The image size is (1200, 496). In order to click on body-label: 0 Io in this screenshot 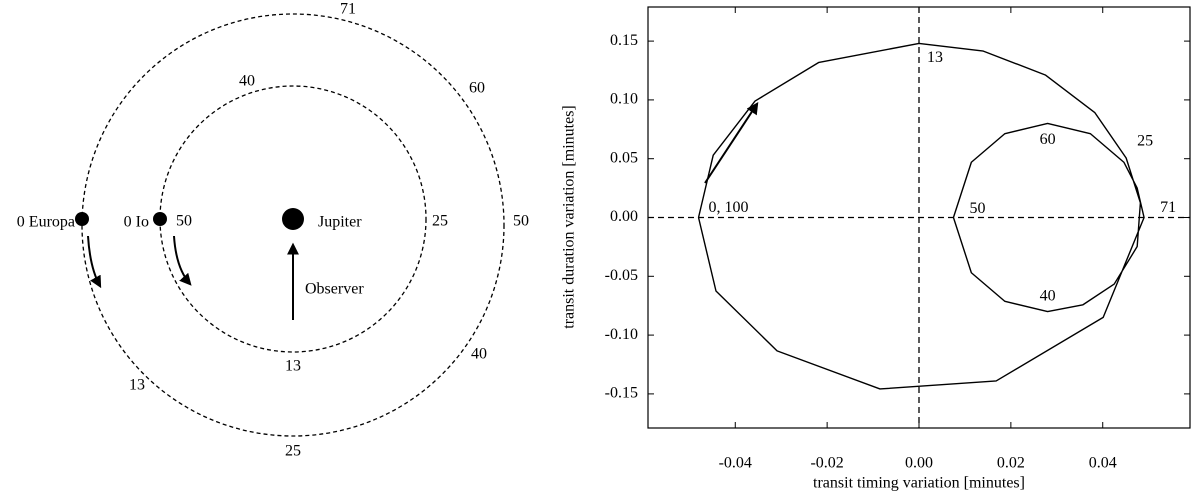, I will do `click(136, 222)`.